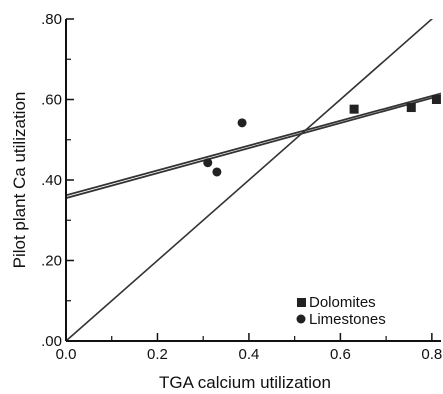 The image size is (443, 394). What do you see at coordinates (347, 319) in the screenshot?
I see `legend-label-limestones: Limestones` at bounding box center [347, 319].